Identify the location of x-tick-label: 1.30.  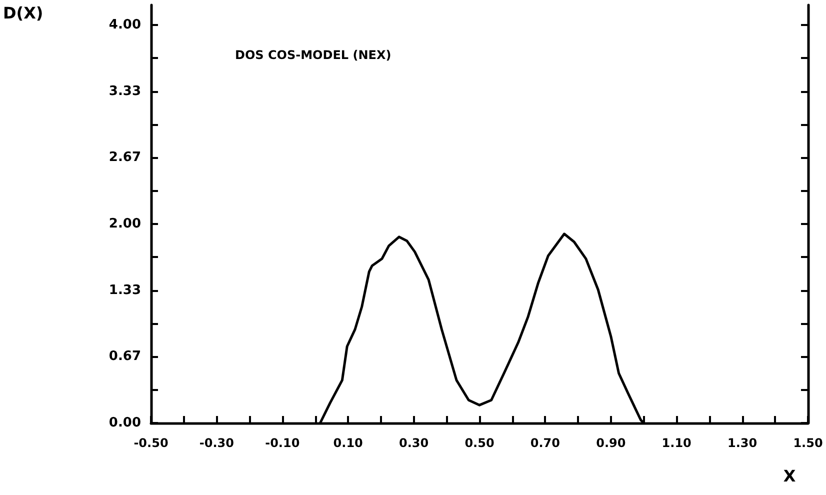
(742, 443).